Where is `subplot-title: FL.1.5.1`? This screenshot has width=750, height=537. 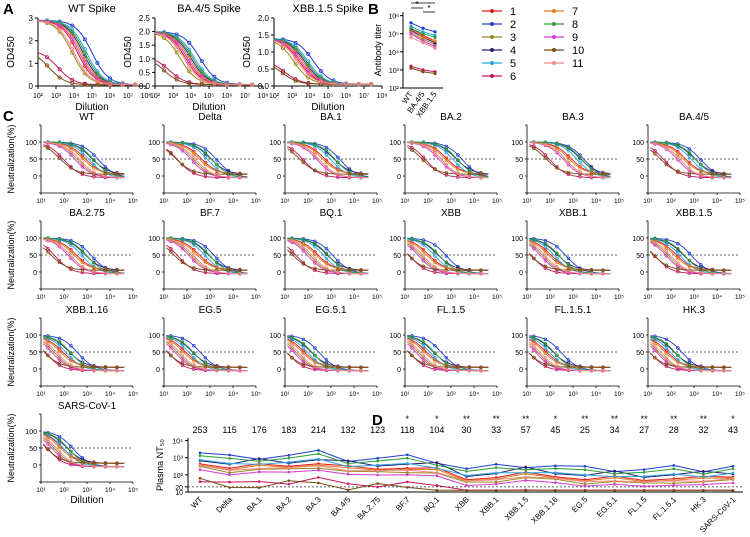 subplot-title: FL.1.5.1 is located at coordinates (573, 310).